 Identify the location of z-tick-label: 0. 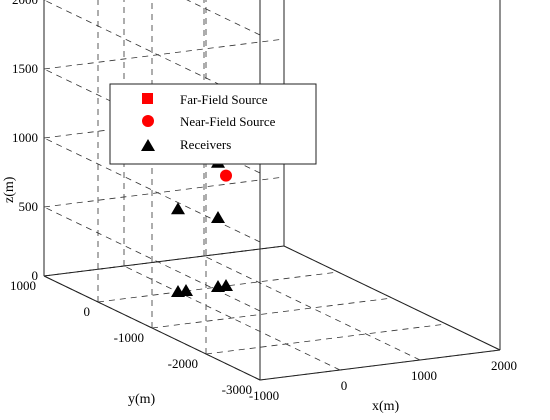
(35, 275).